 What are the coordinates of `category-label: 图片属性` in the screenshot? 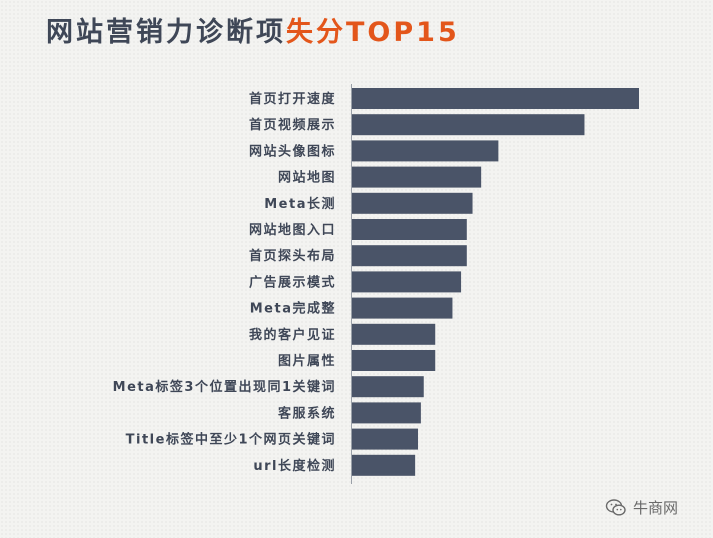 It's located at (307, 361).